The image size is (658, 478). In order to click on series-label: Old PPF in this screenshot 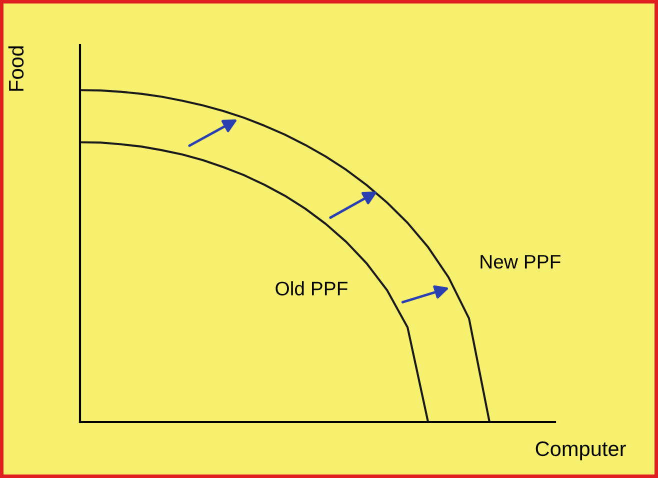, I will do `click(312, 288)`.